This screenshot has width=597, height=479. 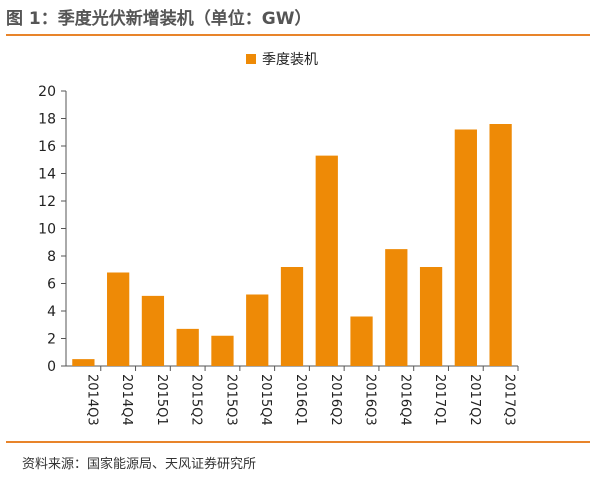 I want to click on figure-title: 图 1：季度光伏新增装机（单位：GW）, so click(x=159, y=19).